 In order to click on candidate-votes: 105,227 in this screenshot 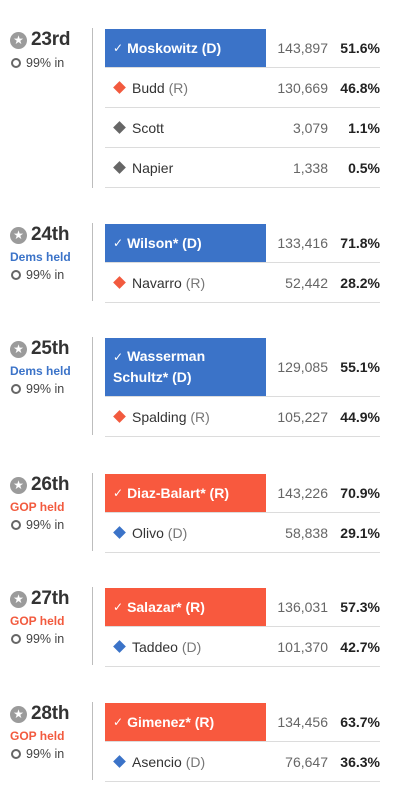, I will do `click(302, 416)`.